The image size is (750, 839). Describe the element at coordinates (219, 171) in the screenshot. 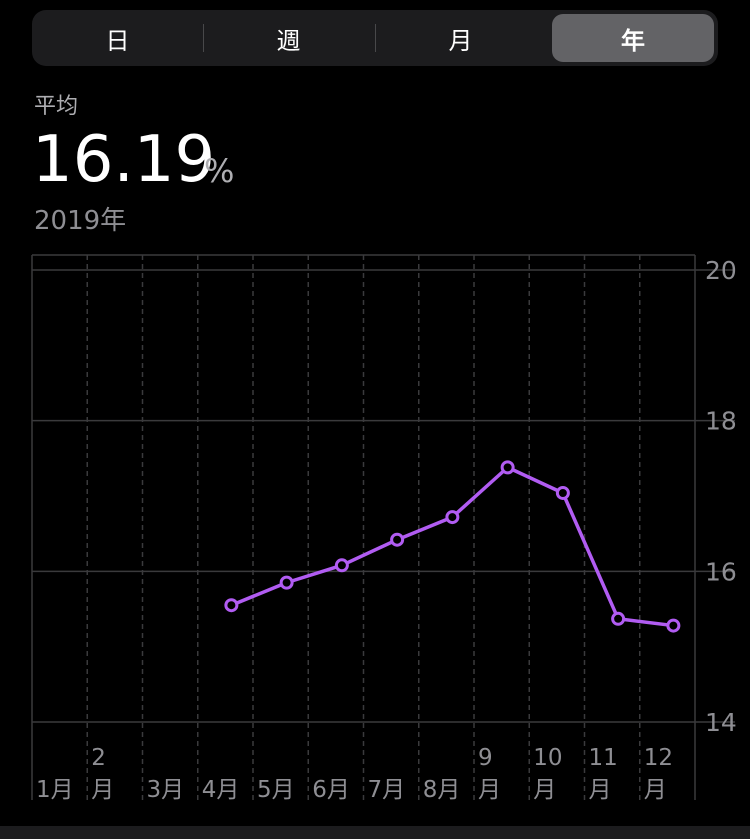

I see `average-unit: %` at that location.